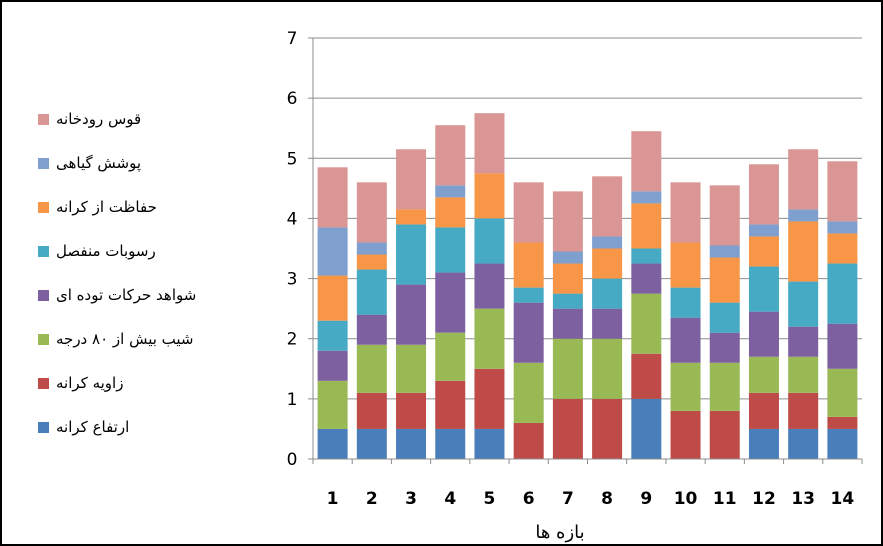 Image resolution: width=883 pixels, height=546 pixels. What do you see at coordinates (803, 499) in the screenshot?
I see `x-tick-label: 13` at bounding box center [803, 499].